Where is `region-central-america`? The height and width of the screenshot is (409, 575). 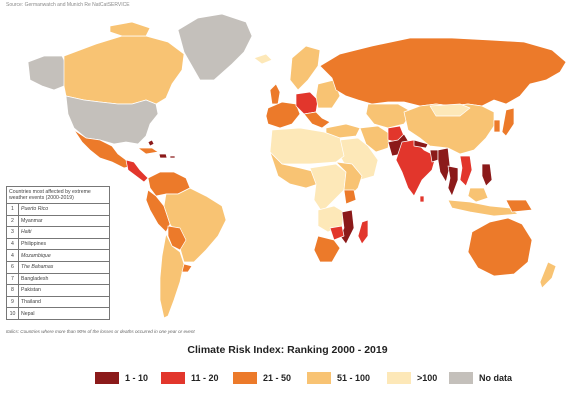
region-central-america is located at coordinates (137, 171).